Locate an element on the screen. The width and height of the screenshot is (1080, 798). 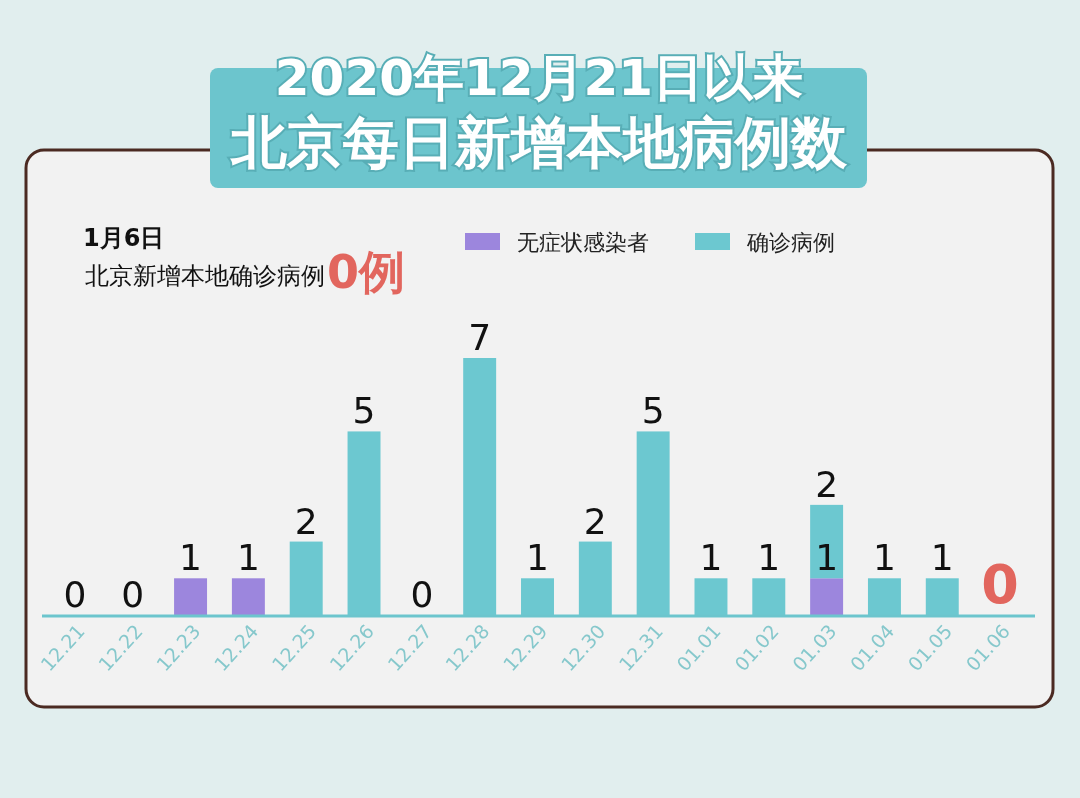
data-label: 7 is located at coordinates (480, 337).